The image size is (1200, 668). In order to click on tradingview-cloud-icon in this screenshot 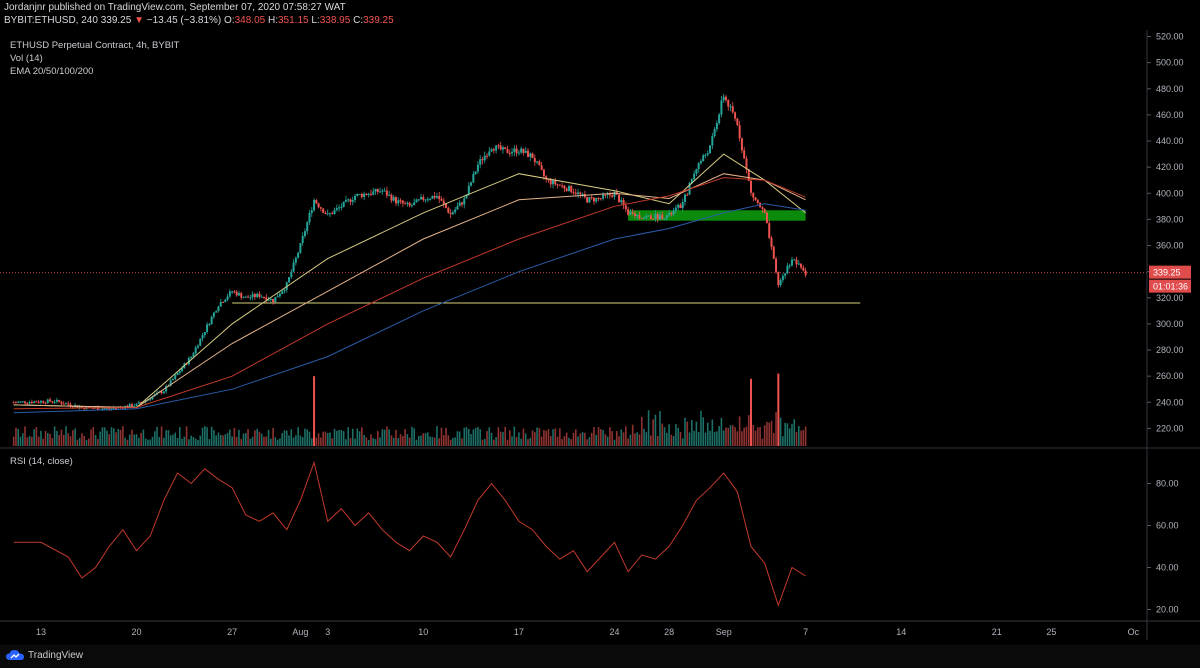, I will do `click(15, 655)`.